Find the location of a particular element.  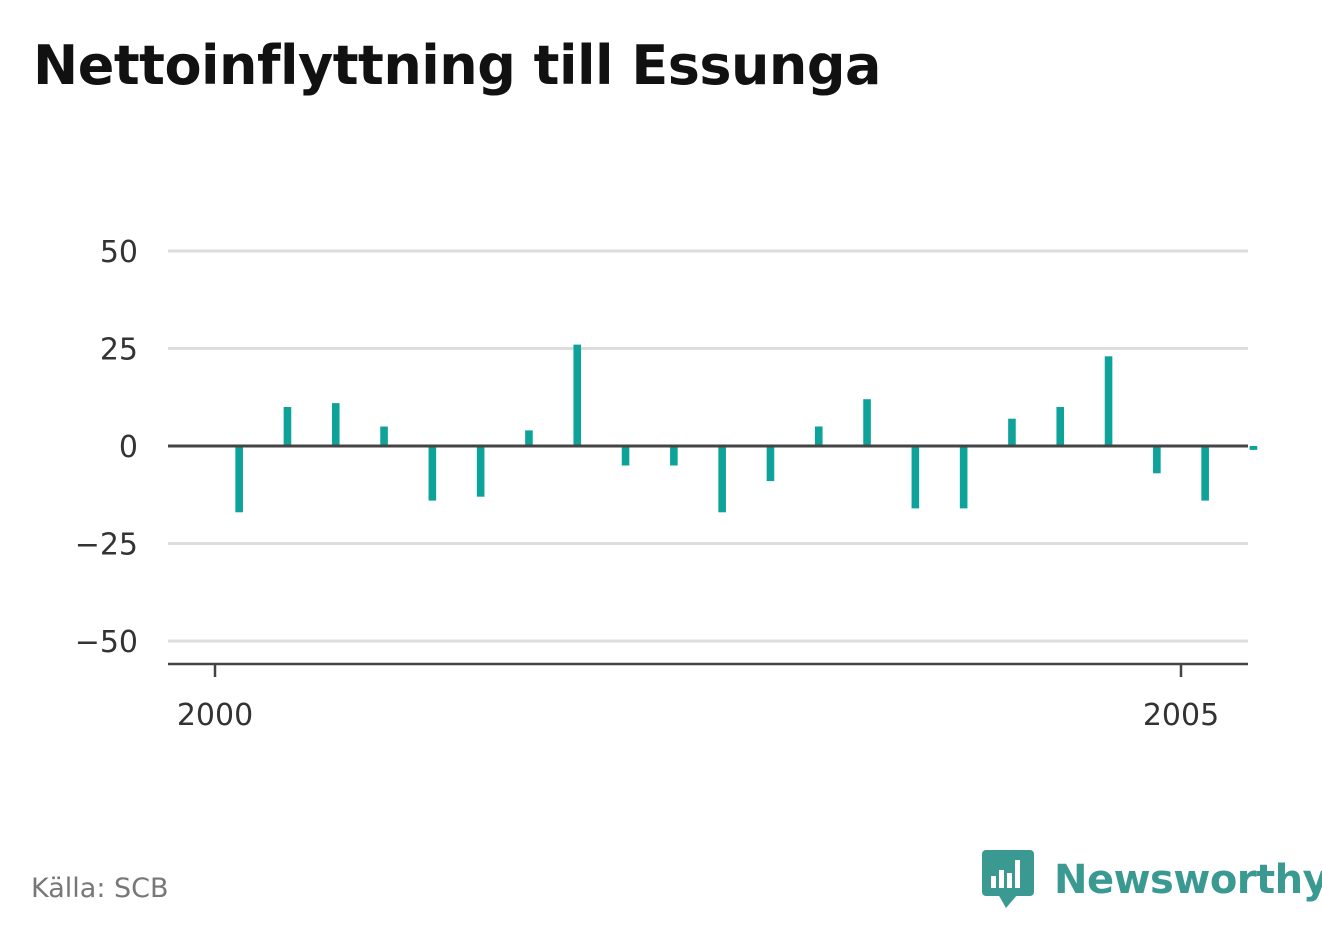

newsworthy-wordmark: Newsworthy is located at coordinates (1188, 880).